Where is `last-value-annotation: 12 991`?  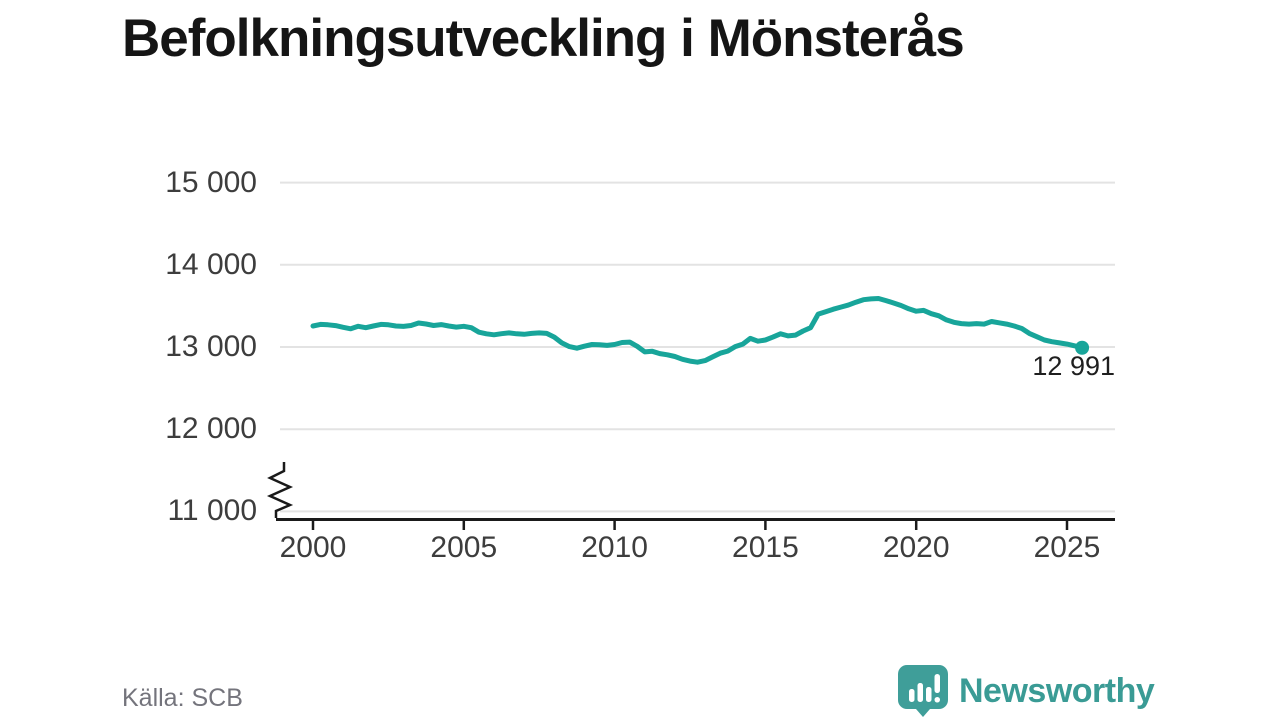
last-value-annotation: 12 991 is located at coordinates (1073, 366).